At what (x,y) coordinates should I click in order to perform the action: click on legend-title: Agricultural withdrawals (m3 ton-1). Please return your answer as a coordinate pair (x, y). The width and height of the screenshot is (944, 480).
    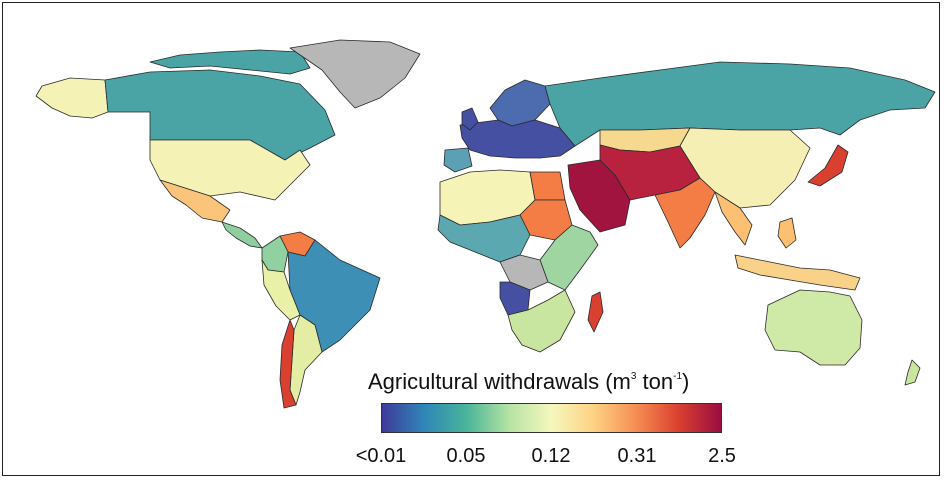
    Looking at the image, I should click on (529, 381).